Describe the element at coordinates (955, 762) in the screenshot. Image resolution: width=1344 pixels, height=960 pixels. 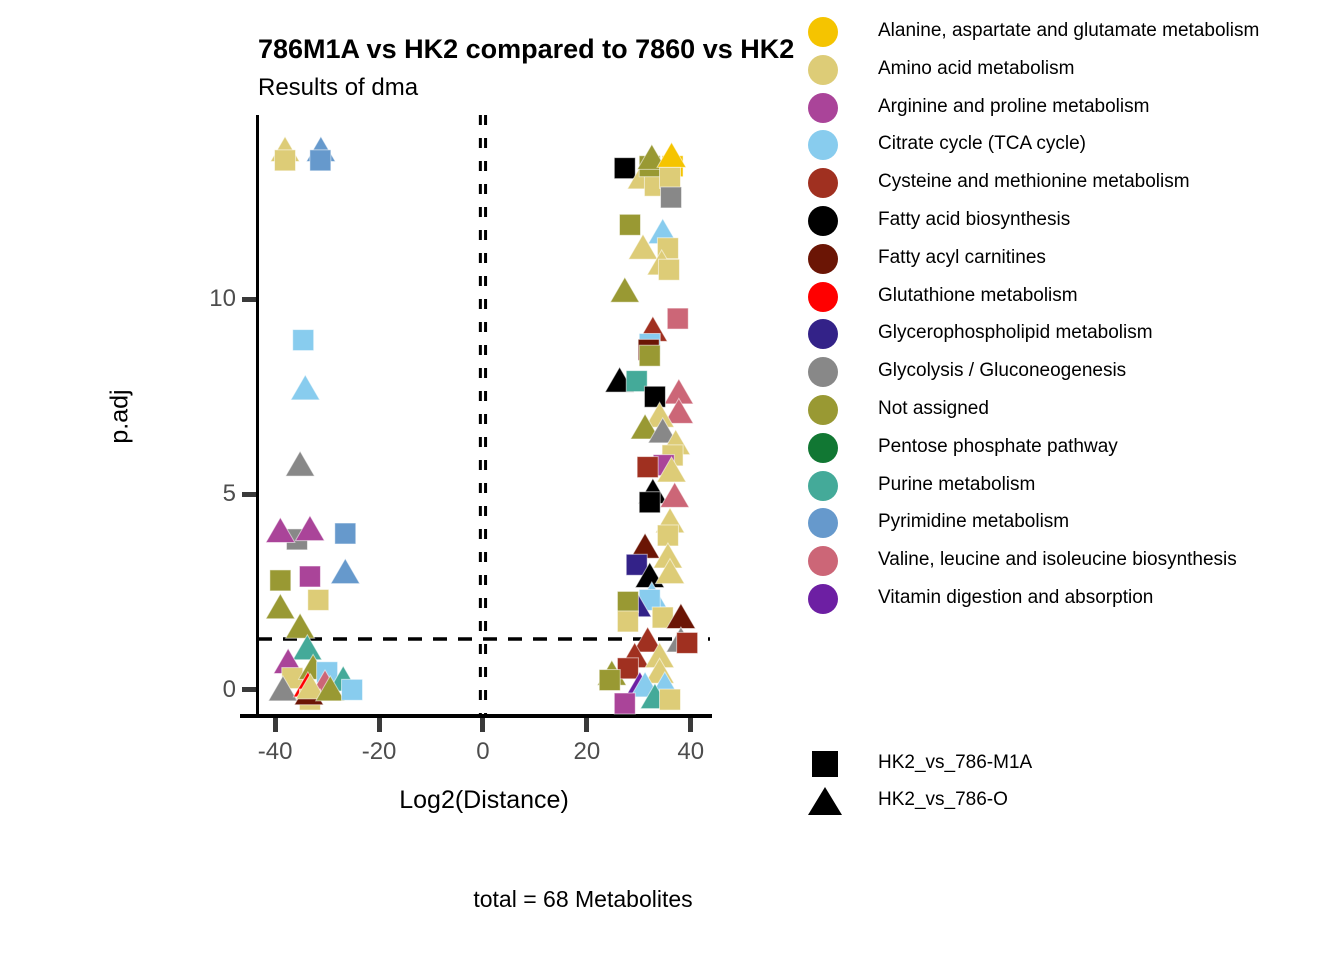
I see `shape-legend-label: HK2_vs_786-M1A` at that location.